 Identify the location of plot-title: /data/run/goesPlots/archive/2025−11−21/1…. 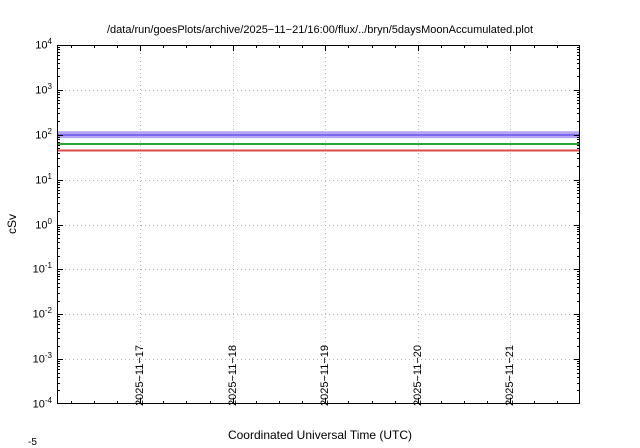
(319, 30).